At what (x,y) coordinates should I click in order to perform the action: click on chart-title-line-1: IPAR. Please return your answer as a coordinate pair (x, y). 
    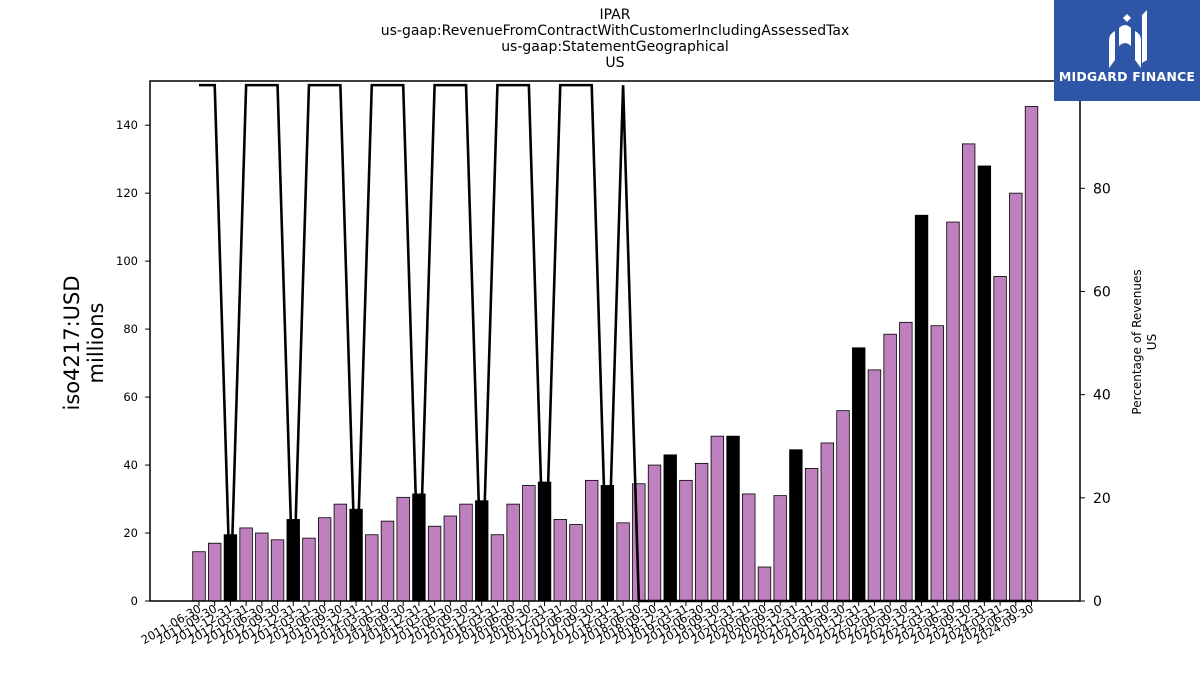
    Looking at the image, I should click on (615, 15).